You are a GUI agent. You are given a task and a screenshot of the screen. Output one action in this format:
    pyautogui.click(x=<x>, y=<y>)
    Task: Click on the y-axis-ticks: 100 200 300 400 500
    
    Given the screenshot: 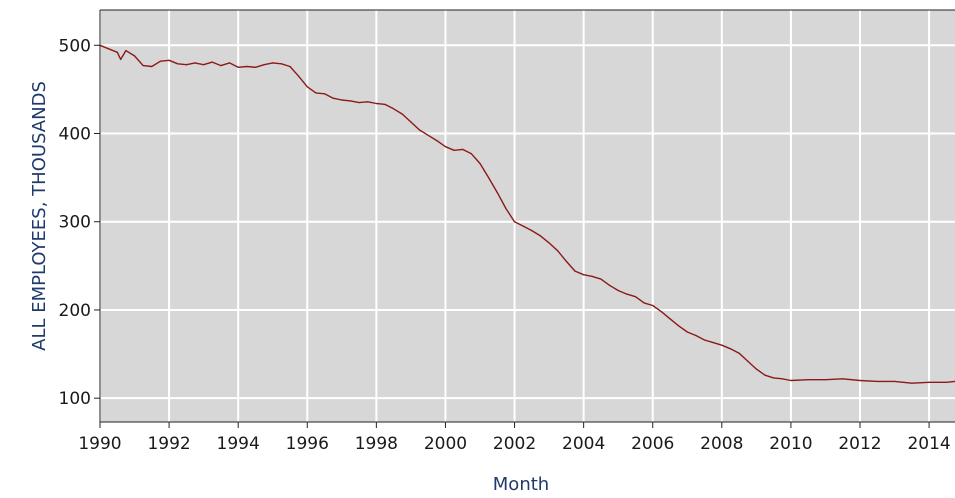 What is the action you would take?
    pyautogui.click(x=79, y=222)
    